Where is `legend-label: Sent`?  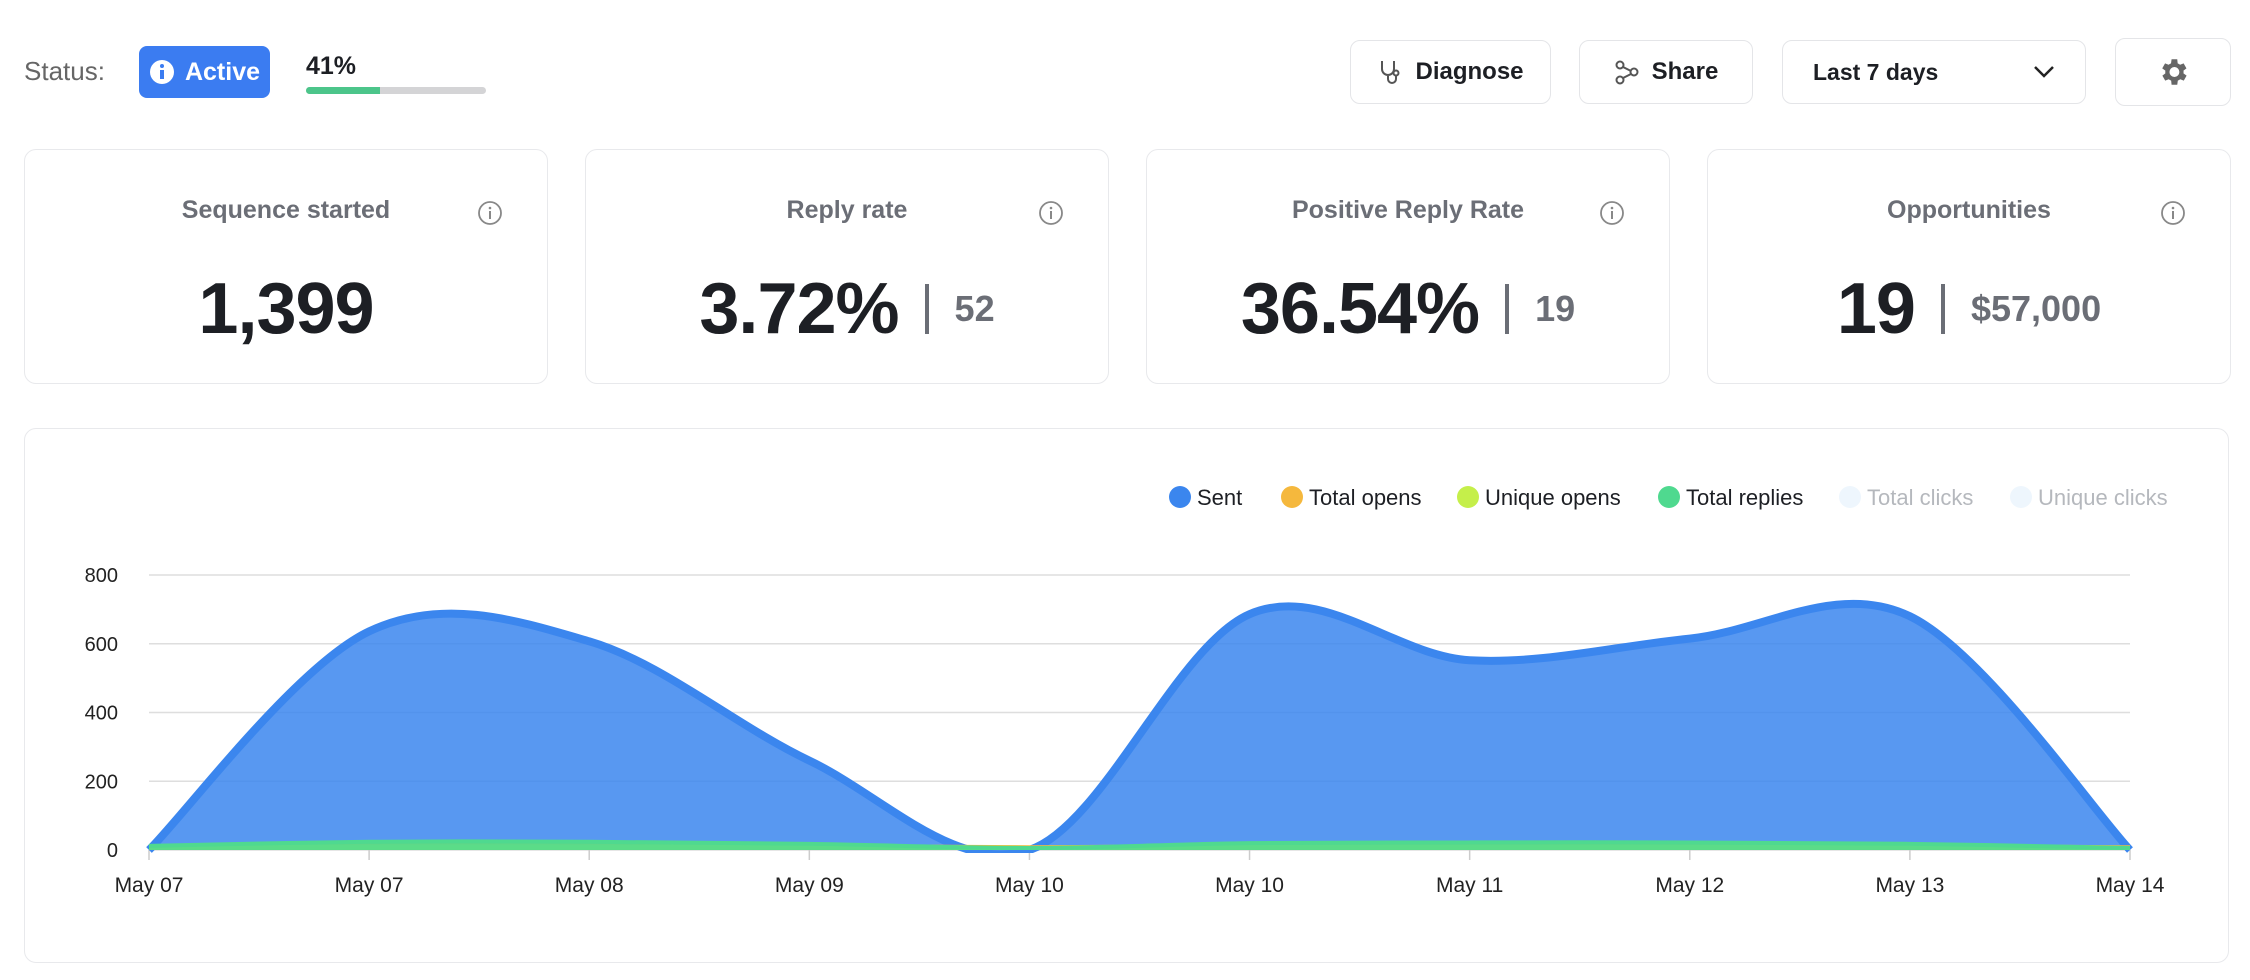
legend-label: Sent is located at coordinates (1219, 497).